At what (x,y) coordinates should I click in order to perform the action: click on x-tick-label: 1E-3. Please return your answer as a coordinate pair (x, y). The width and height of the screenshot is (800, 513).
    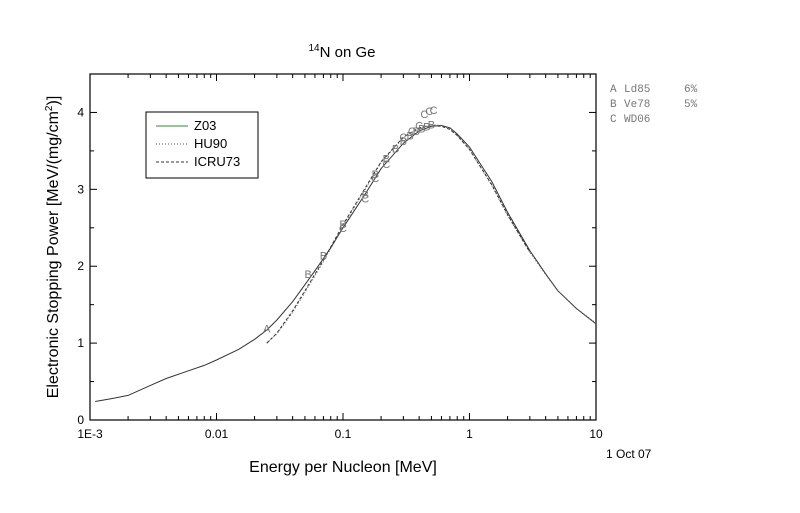
    Looking at the image, I should click on (90, 434).